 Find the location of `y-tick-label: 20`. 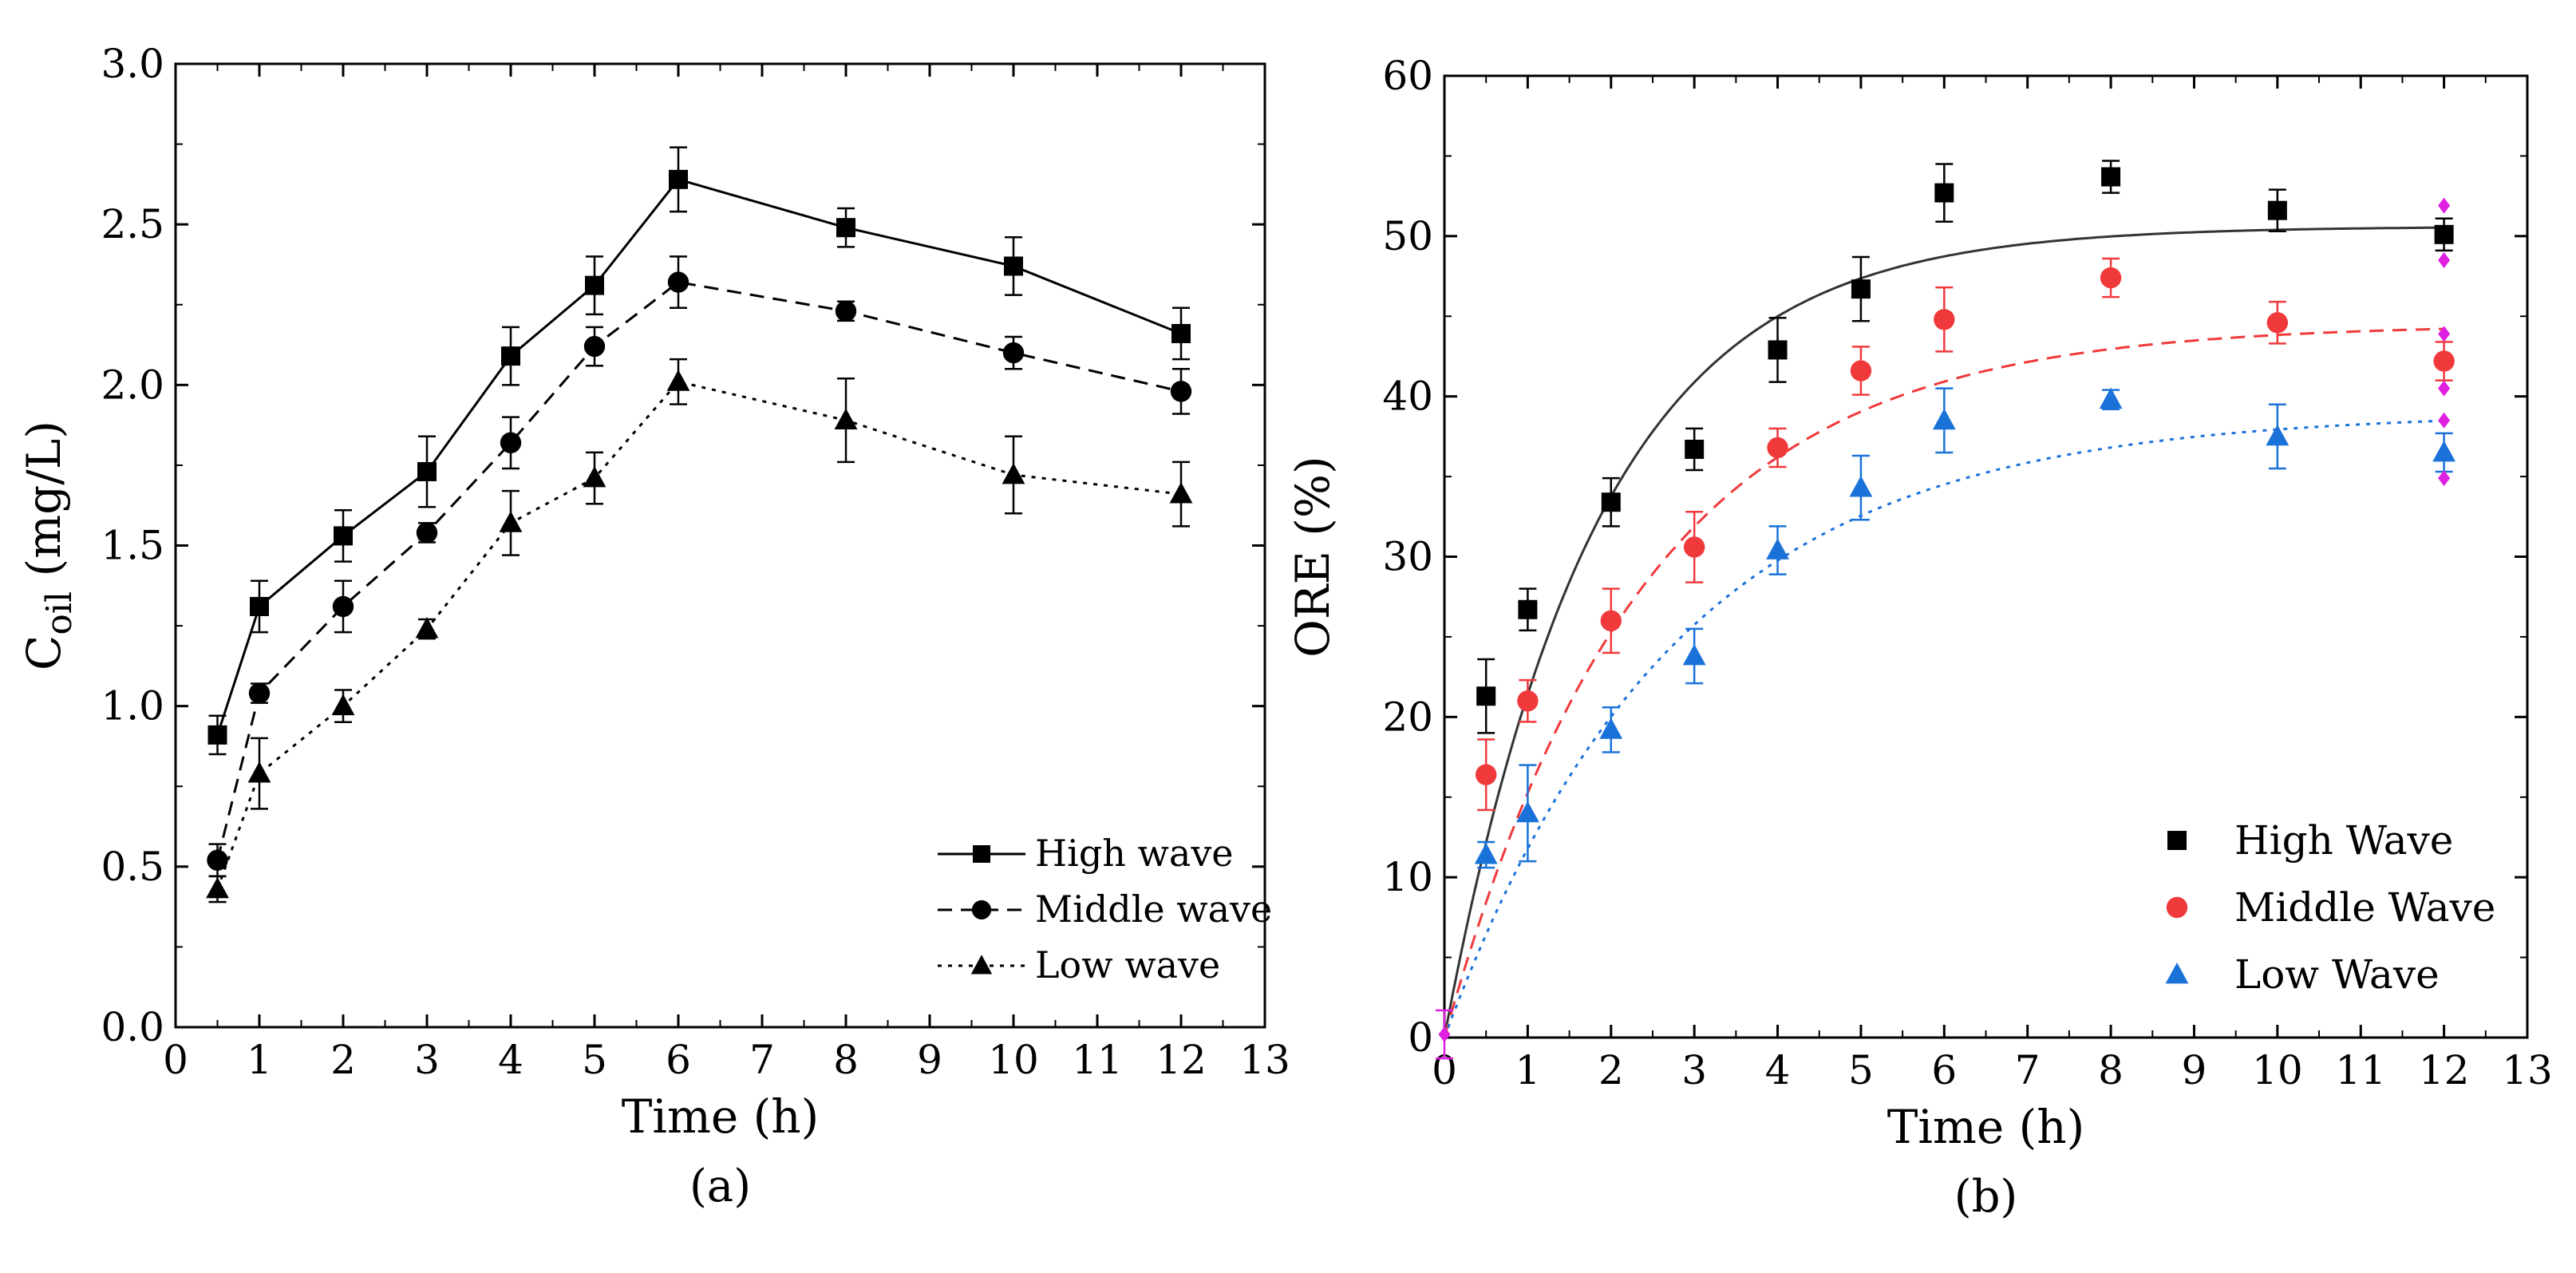

y-tick-label: 20 is located at coordinates (1407, 717).